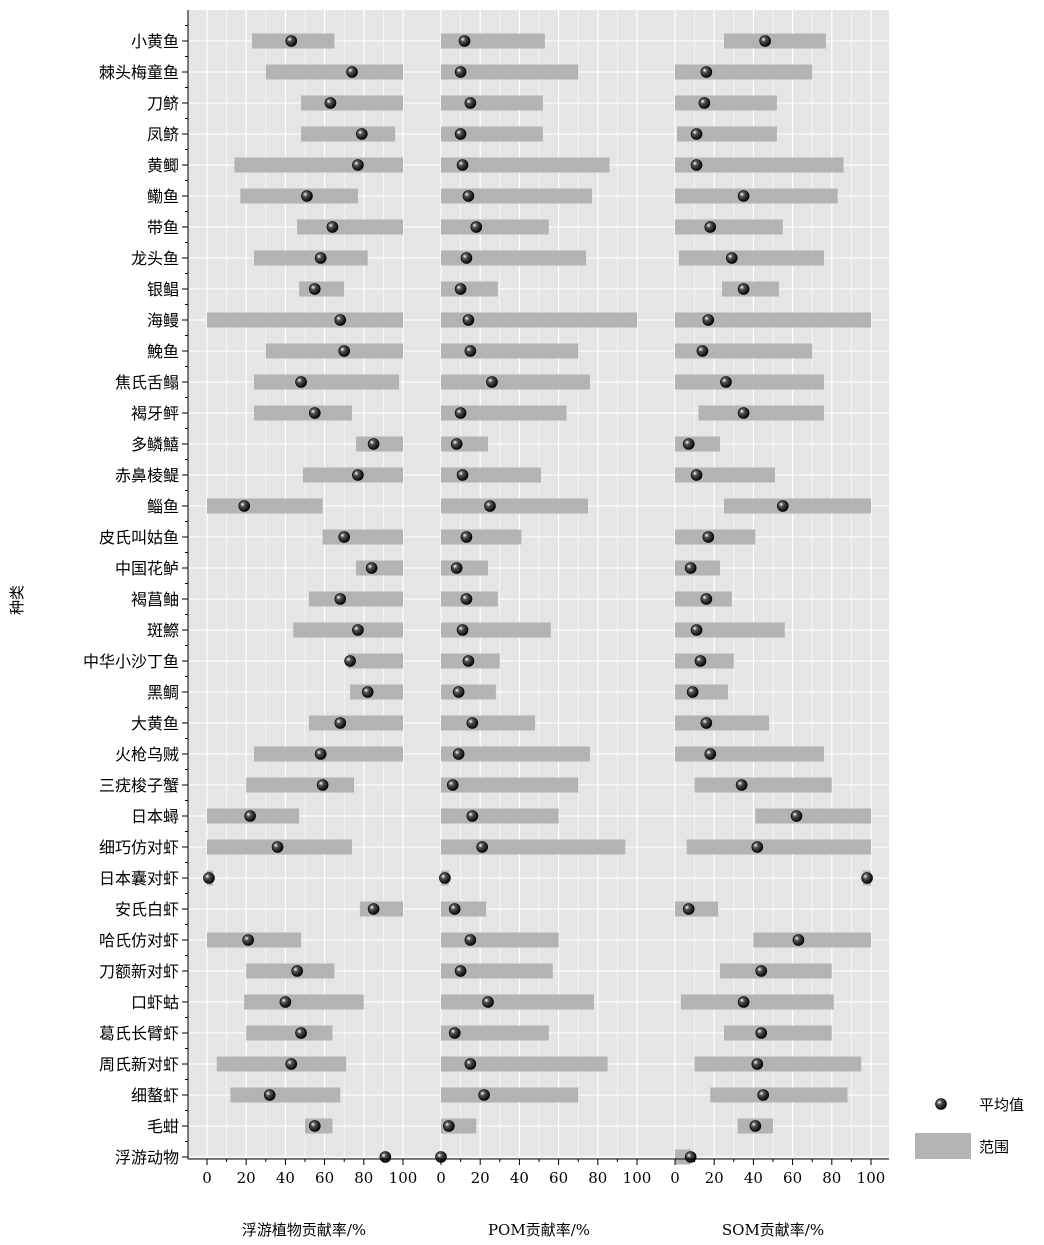 The width and height of the screenshot is (1044, 1245). What do you see at coordinates (131, 661) in the screenshot?
I see `category-label: 中华小沙丁鱼` at bounding box center [131, 661].